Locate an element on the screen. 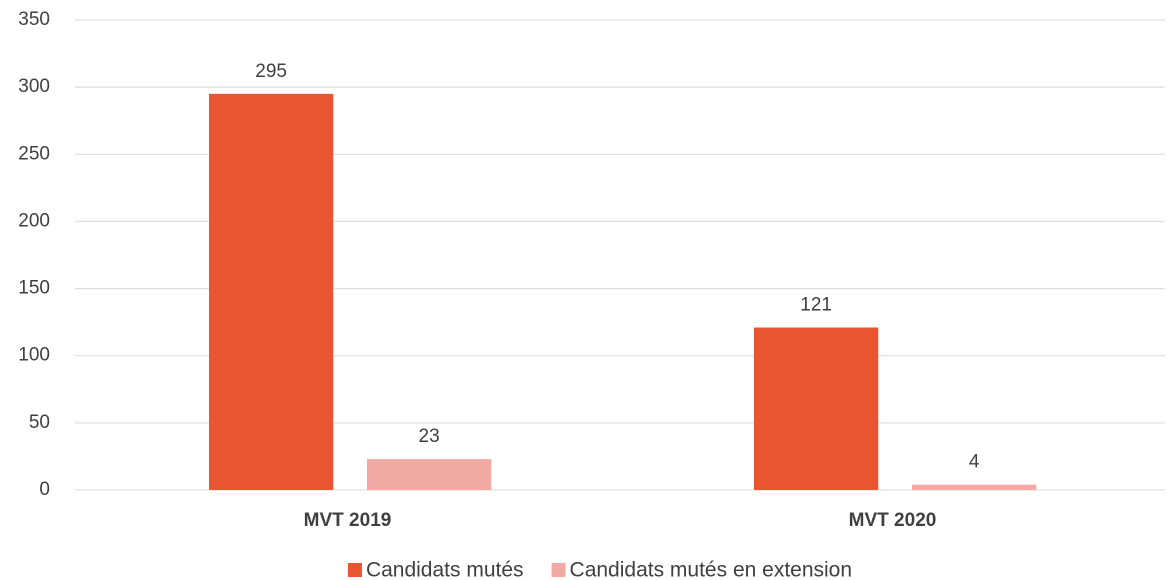  y-tick-label: 150 is located at coordinates (34, 288).